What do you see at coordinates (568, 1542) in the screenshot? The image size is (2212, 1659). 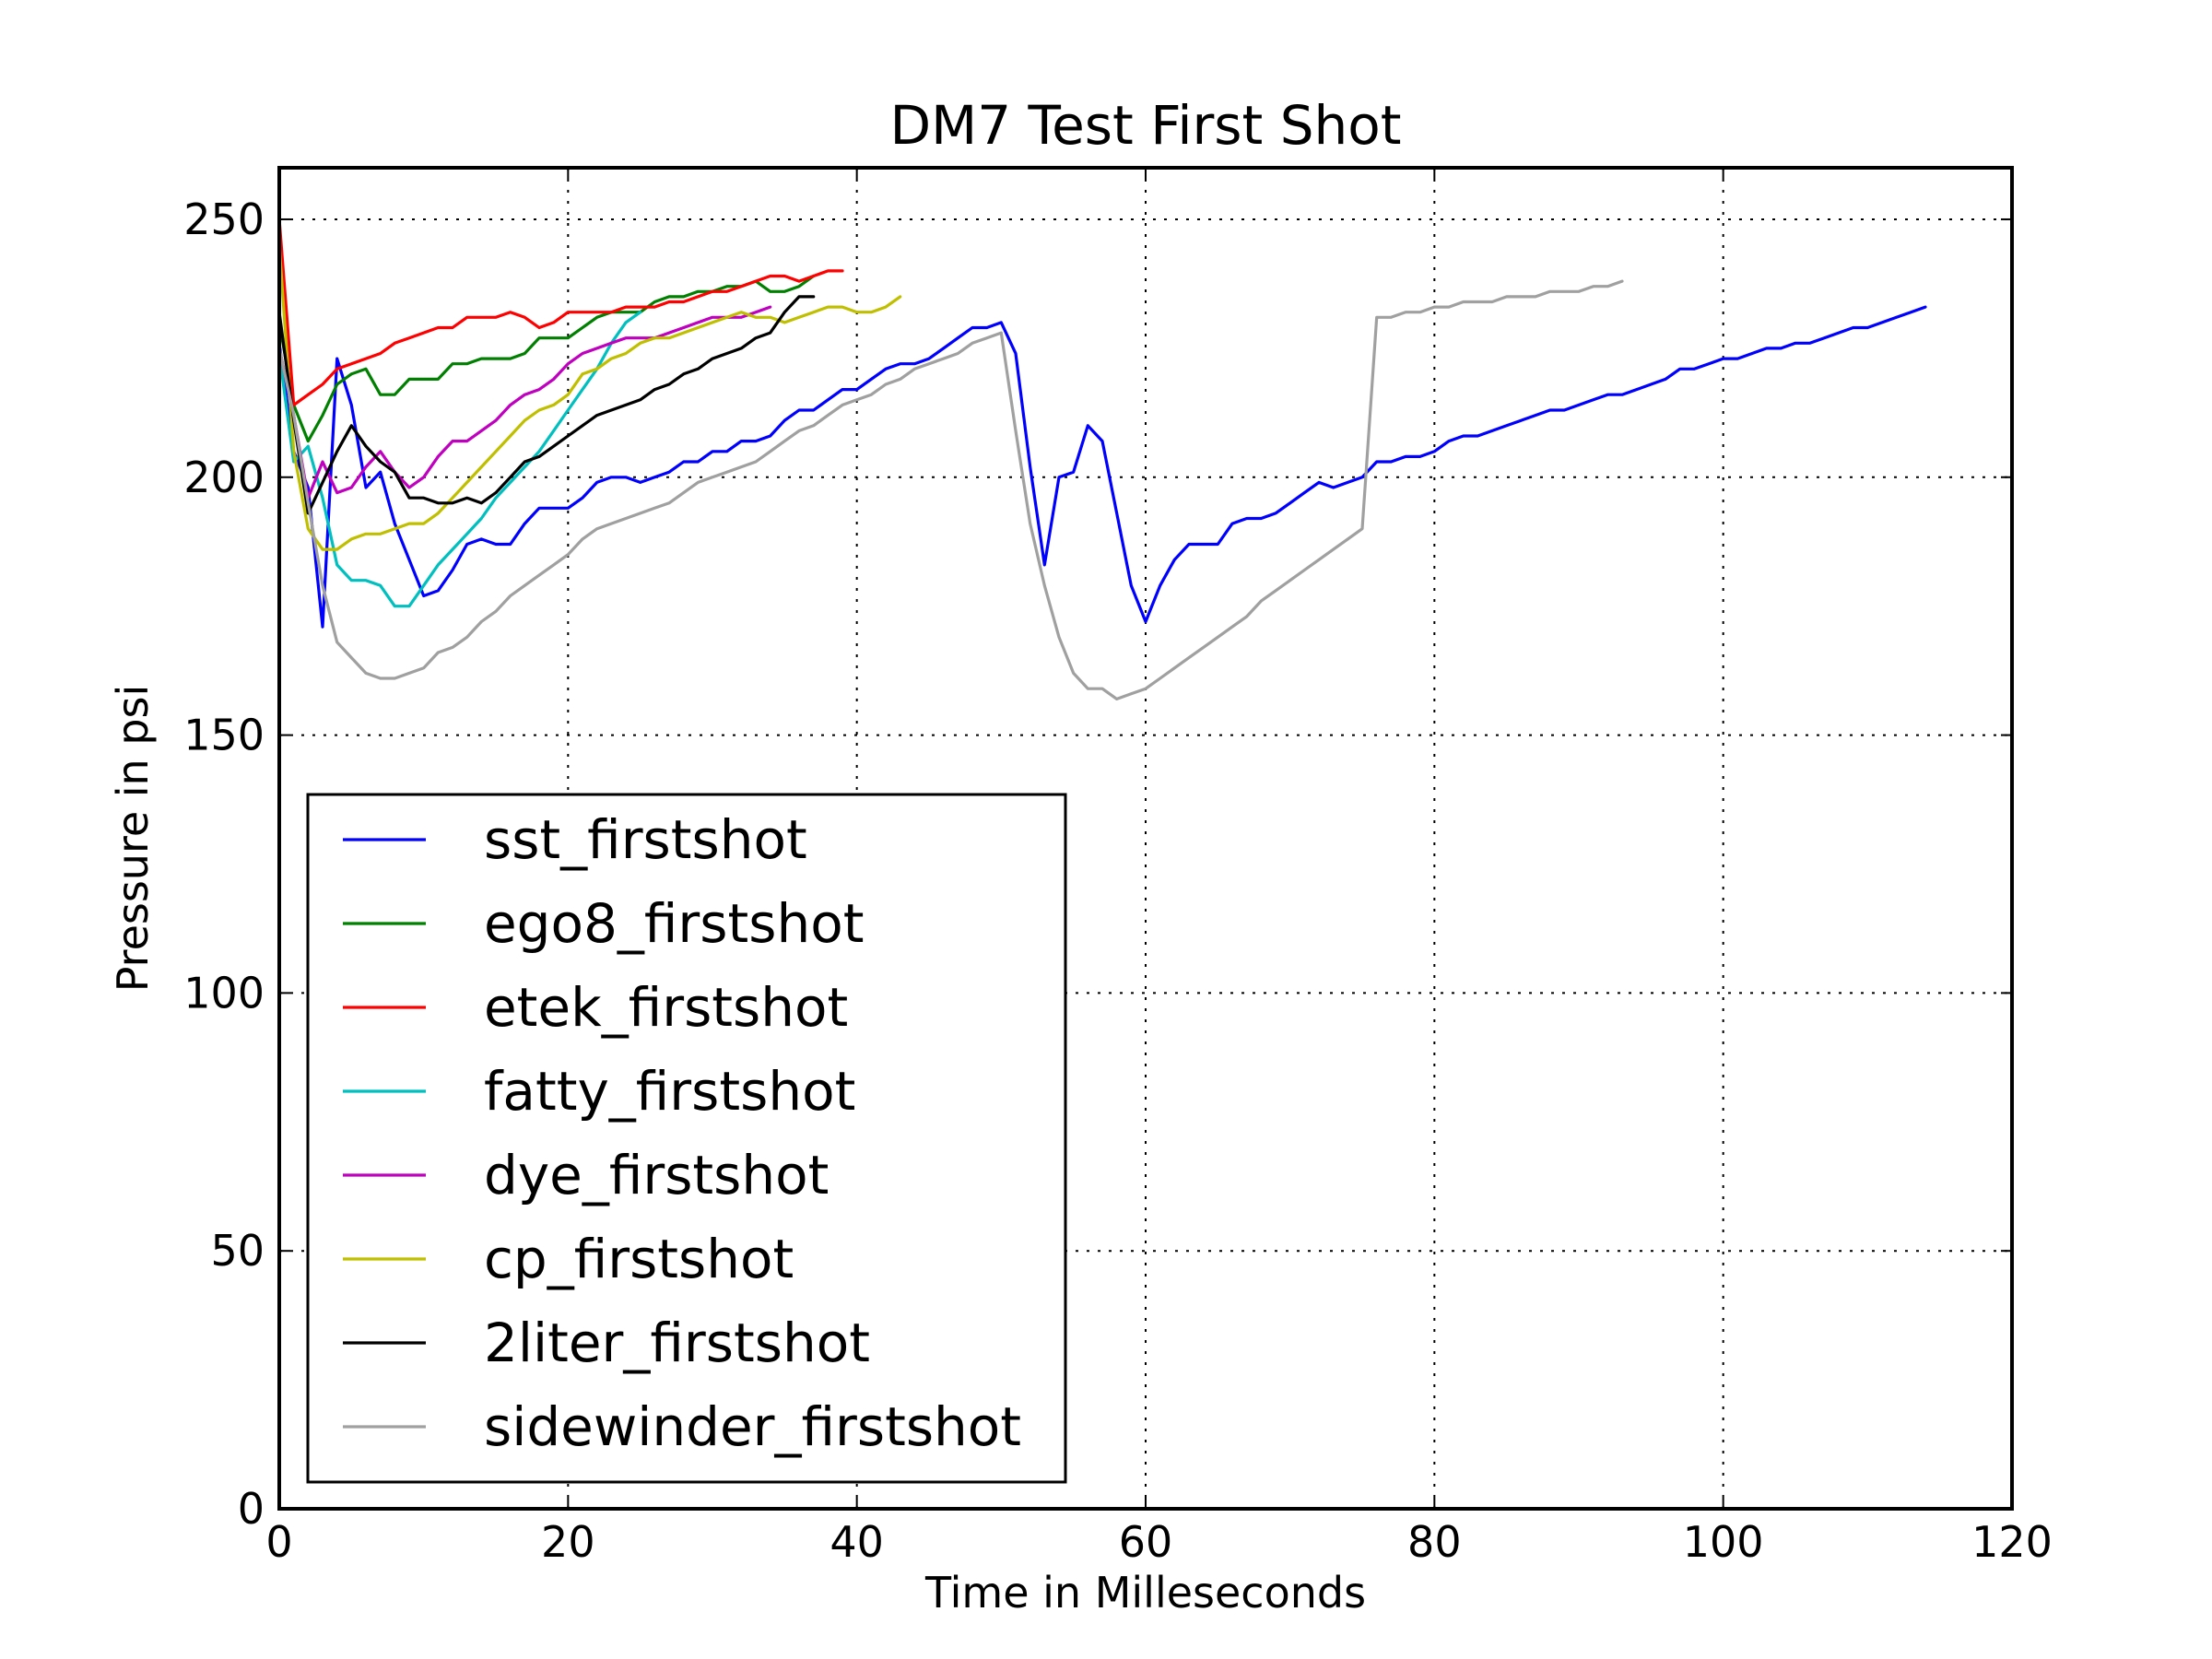 I see `x-tick-label: 20` at bounding box center [568, 1542].